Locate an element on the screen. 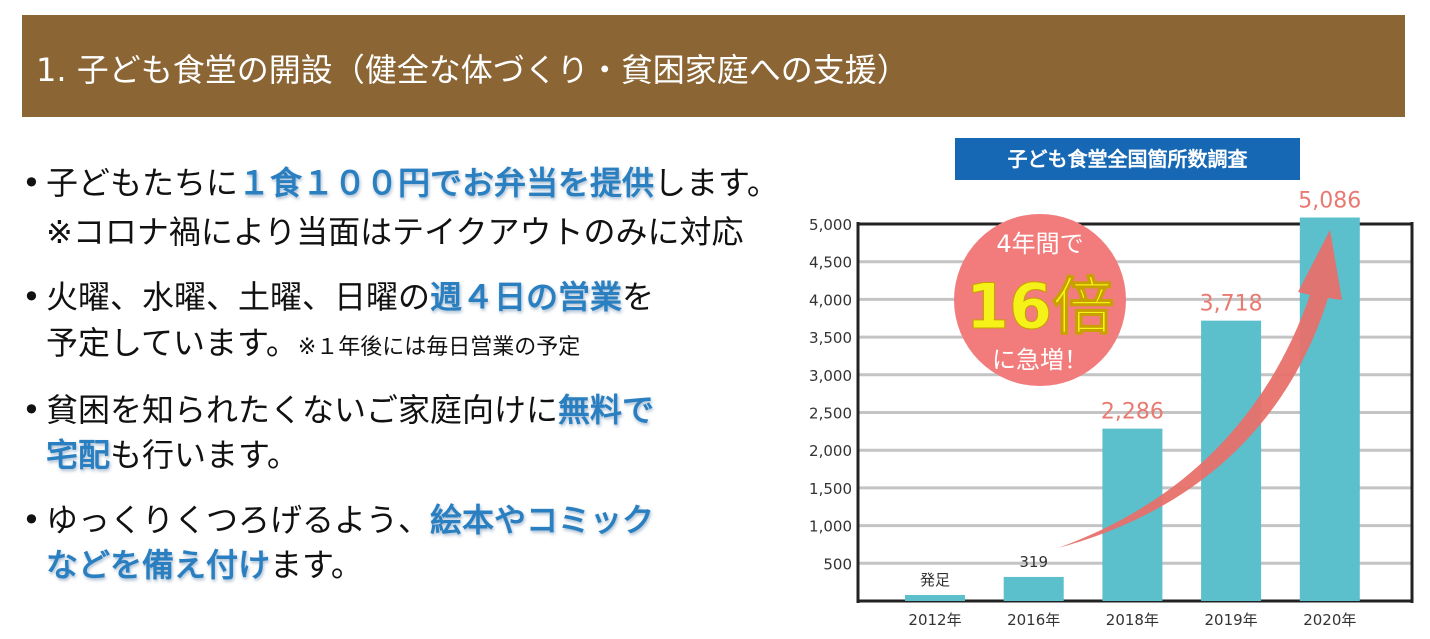 Image resolution: width=1430 pixels, height=639 pixels. bullet-2-line2: 予定しています。※１年後には毎日営業の予定 is located at coordinates (313, 345).